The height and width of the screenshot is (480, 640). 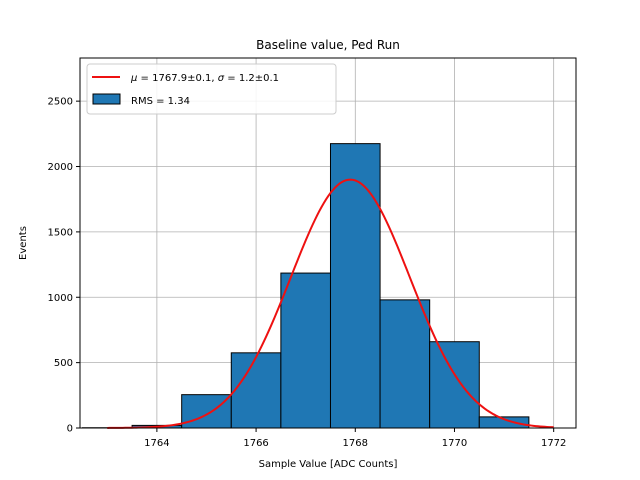 What do you see at coordinates (255, 443) in the screenshot?
I see `x-tick-label: 1766` at bounding box center [255, 443].